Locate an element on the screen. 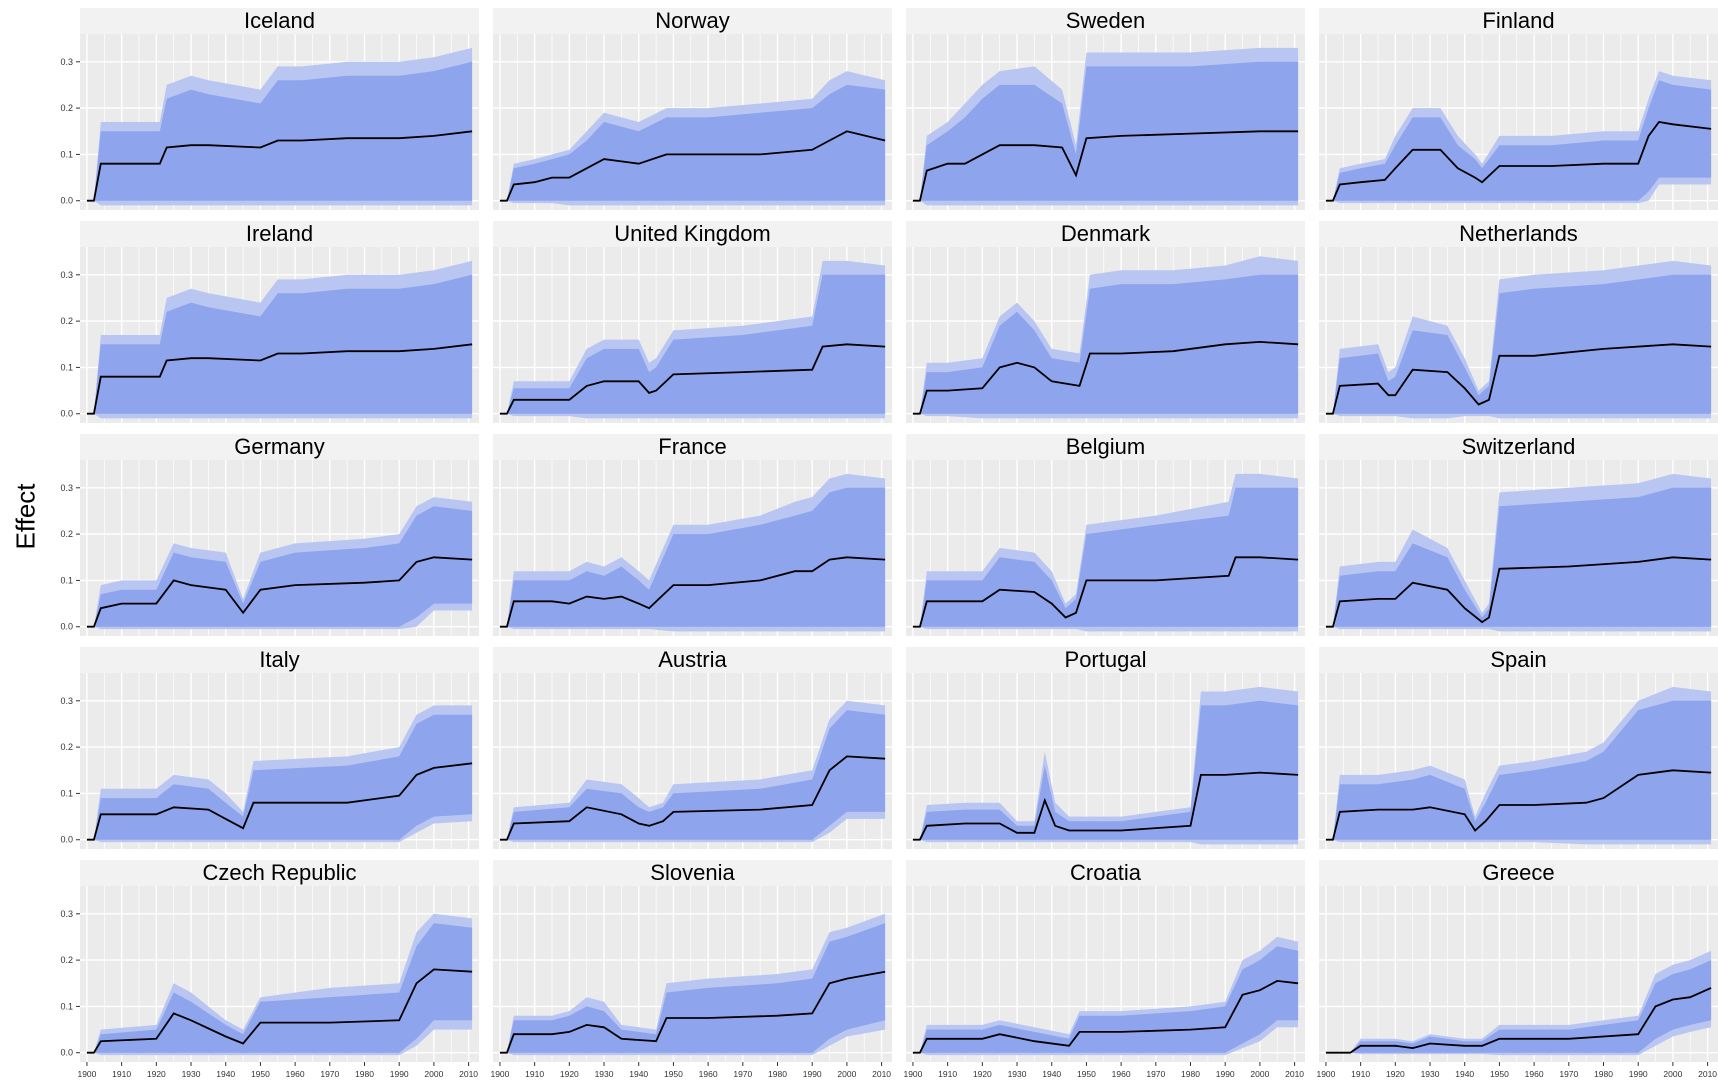  panel-title: Slovenia is located at coordinates (692, 872).